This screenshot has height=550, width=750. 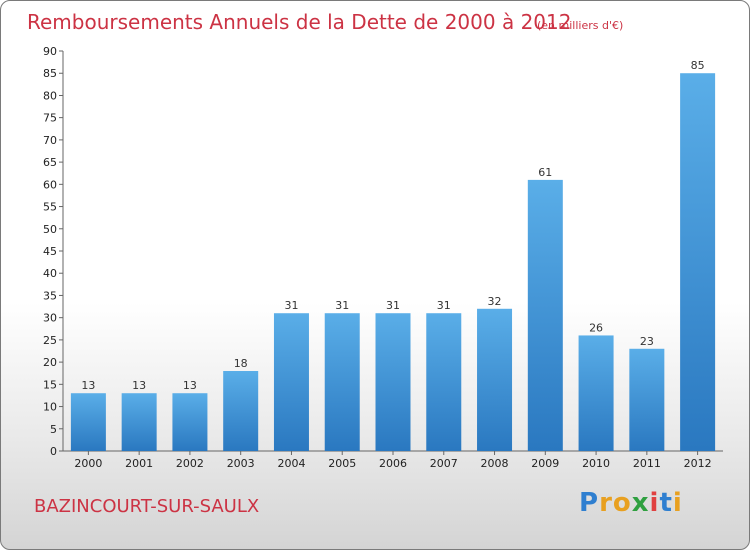 I want to click on bar-2011, so click(x=647, y=399).